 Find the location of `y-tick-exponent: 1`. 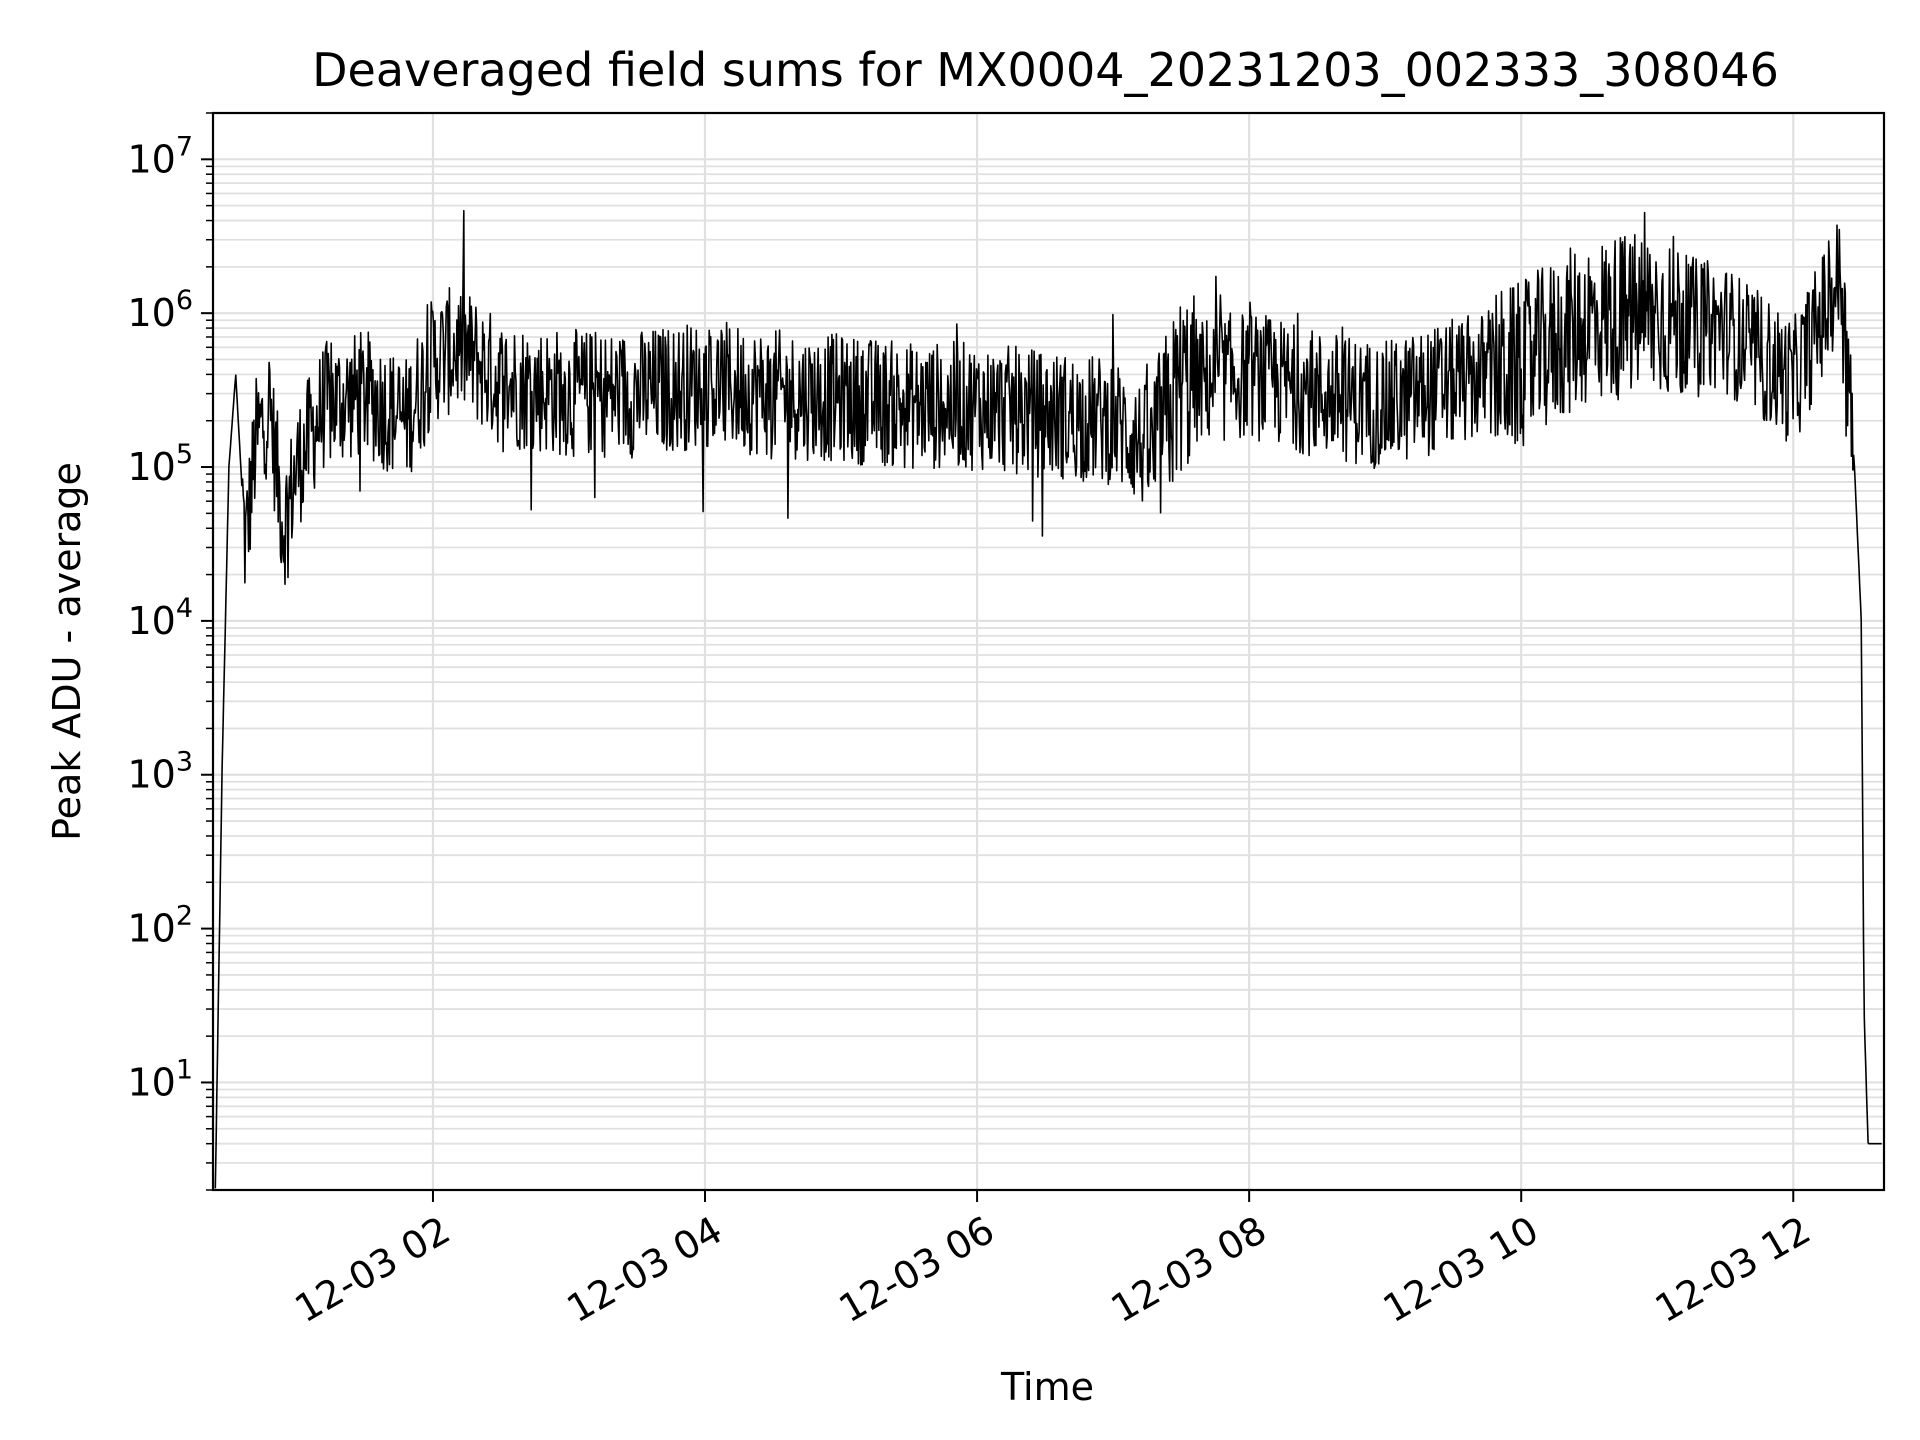

y-tick-exponent: 1 is located at coordinates (184, 1069).